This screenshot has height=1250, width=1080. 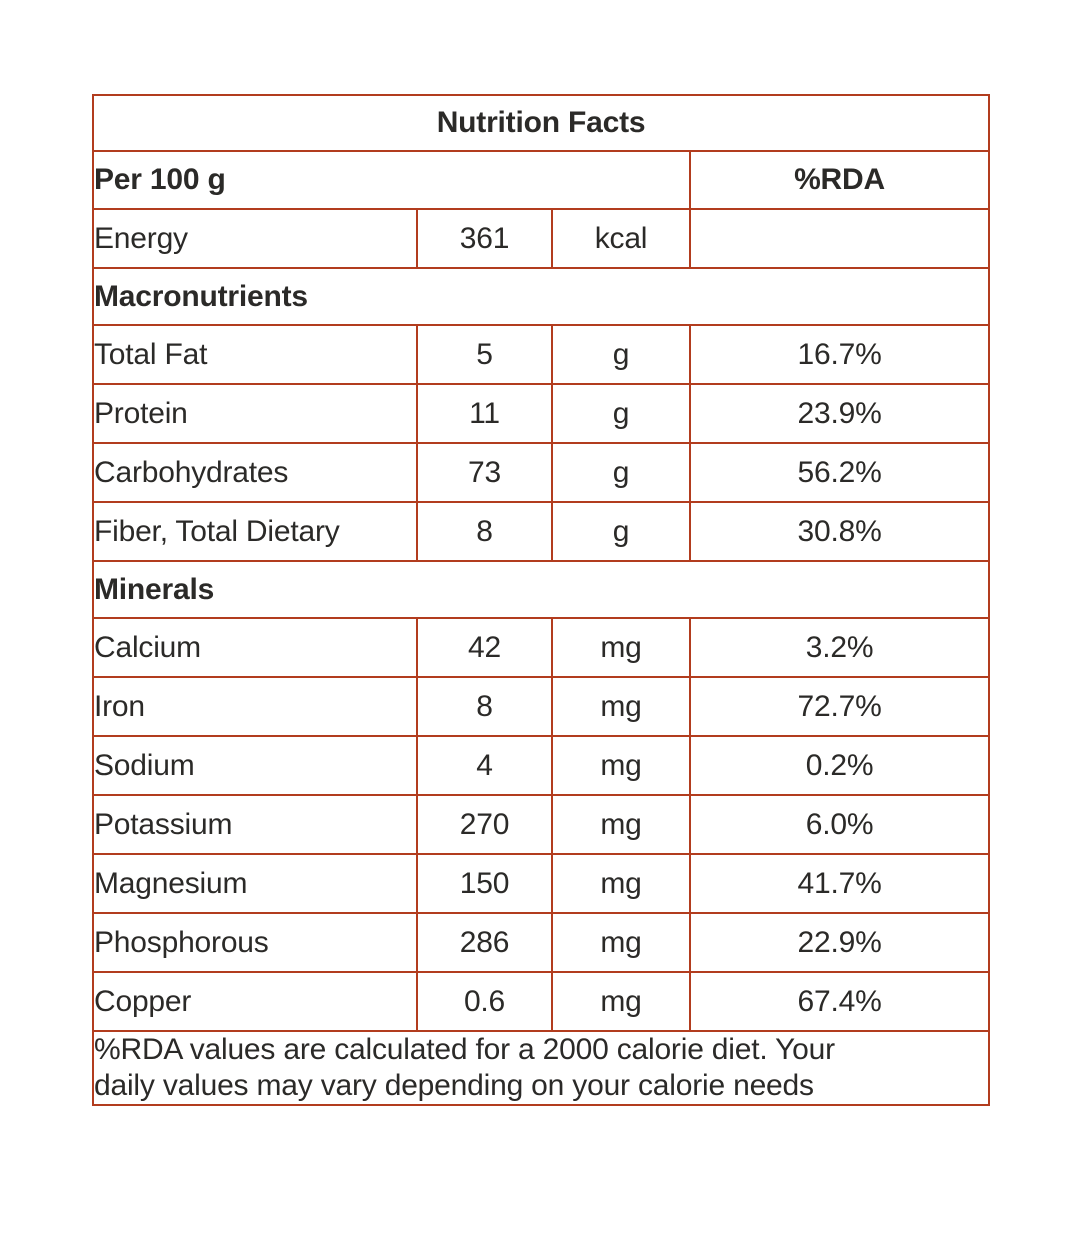 What do you see at coordinates (839, 765) in the screenshot?
I see `nutrient-rda: 0.2%` at bounding box center [839, 765].